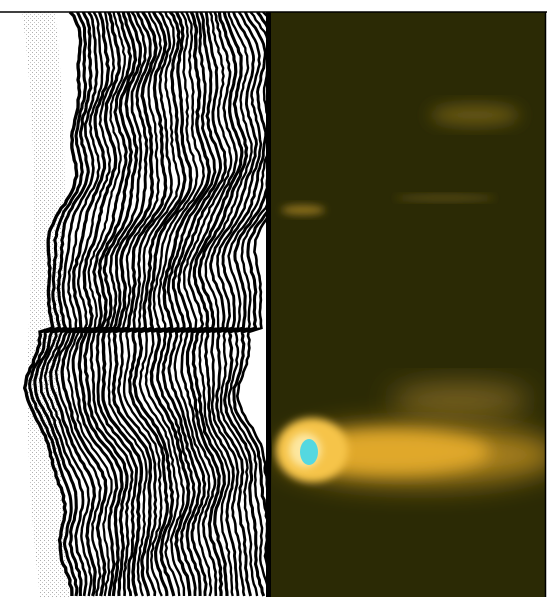 Image resolution: width=547 pixels, height=597 pixels. I want to click on noise-band, so click(46, 304).